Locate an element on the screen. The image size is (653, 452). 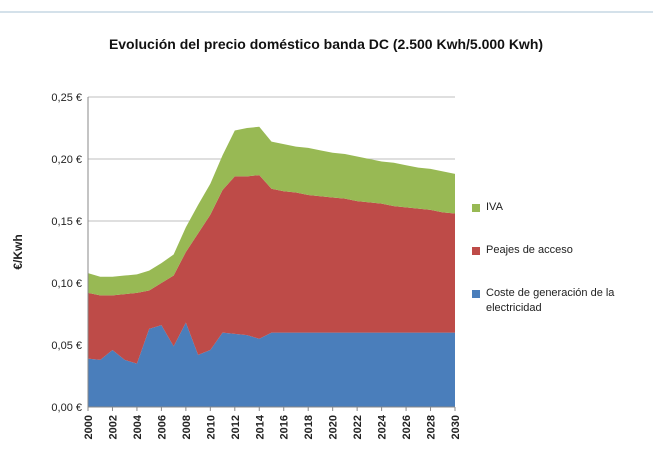
x-tick-label: 2006 is located at coordinates (162, 427).